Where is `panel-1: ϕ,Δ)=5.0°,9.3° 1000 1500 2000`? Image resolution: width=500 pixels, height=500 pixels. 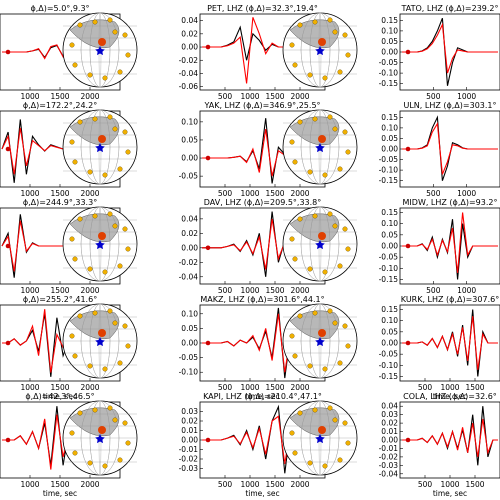
panel-1: ϕ,Δ)=5.0°,9.3° 1000 1500 2000 is located at coordinates (69, 52).